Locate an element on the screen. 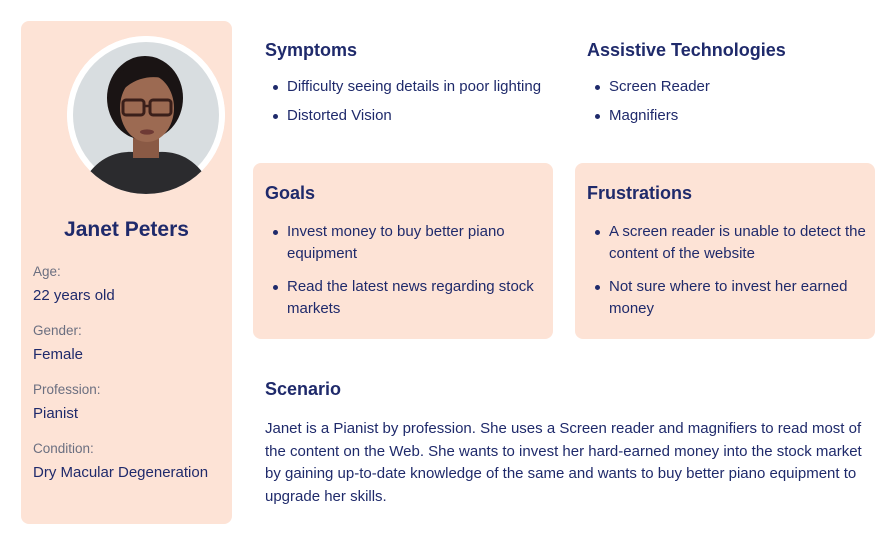 The image size is (896, 546). list-item: Screen Reader is located at coordinates (732, 87).